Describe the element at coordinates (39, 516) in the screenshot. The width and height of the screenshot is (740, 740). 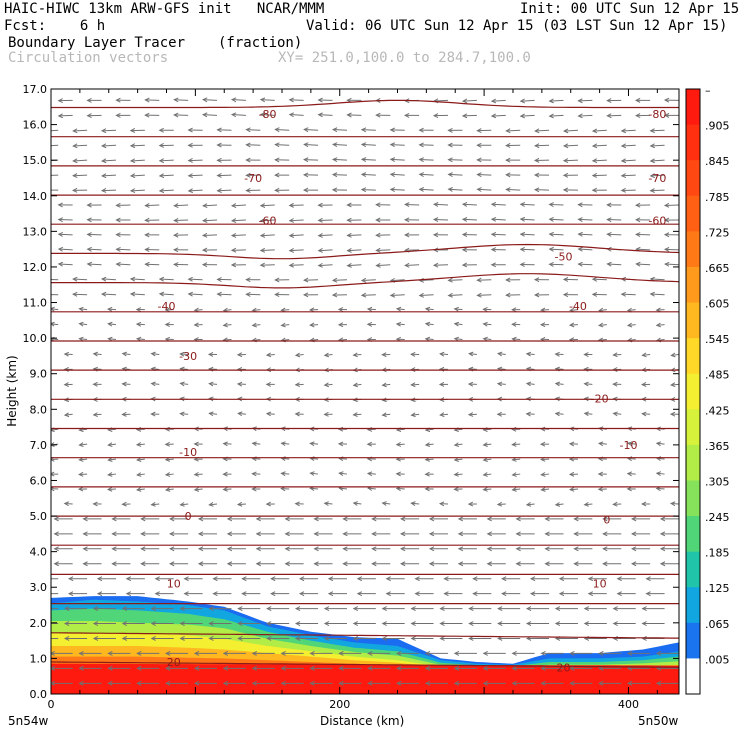
I see `y-tick-label: 5.0` at that location.